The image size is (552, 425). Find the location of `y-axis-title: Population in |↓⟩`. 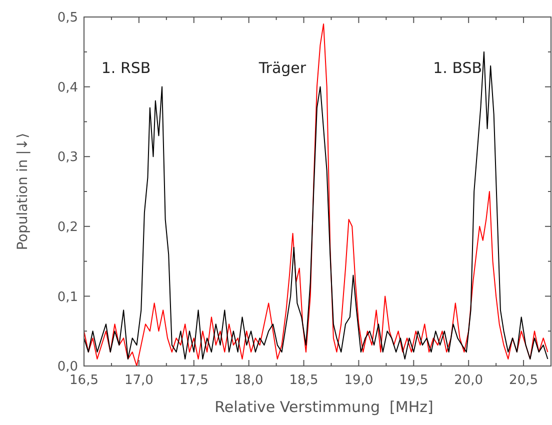

y-axis-title: Population in |↓⟩ is located at coordinates (23, 191).